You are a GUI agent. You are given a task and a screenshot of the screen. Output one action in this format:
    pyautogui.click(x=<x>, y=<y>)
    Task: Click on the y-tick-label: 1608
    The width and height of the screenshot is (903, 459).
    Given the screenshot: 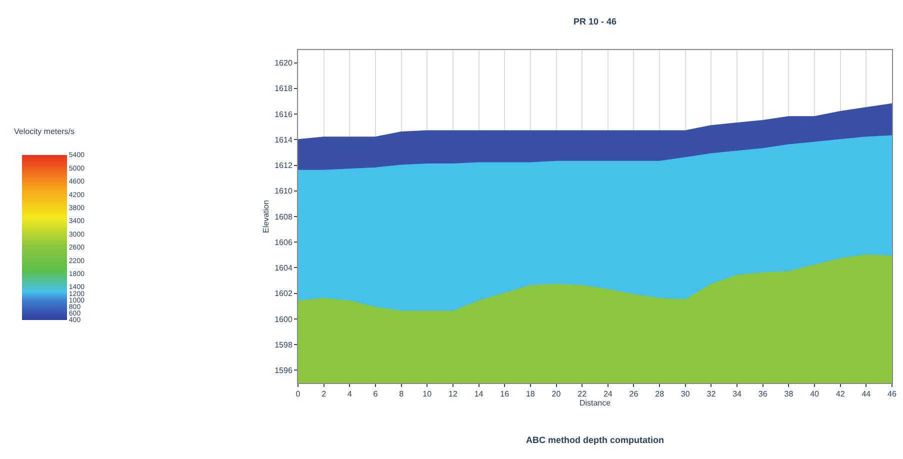 What is the action you would take?
    pyautogui.click(x=283, y=217)
    